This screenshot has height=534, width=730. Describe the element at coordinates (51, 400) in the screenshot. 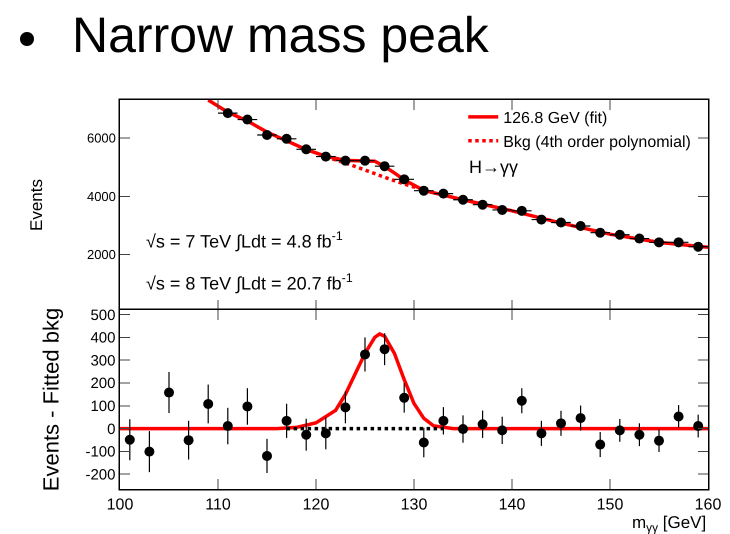

I see `y-axis-title: Events - Fitted bkg` at that location.